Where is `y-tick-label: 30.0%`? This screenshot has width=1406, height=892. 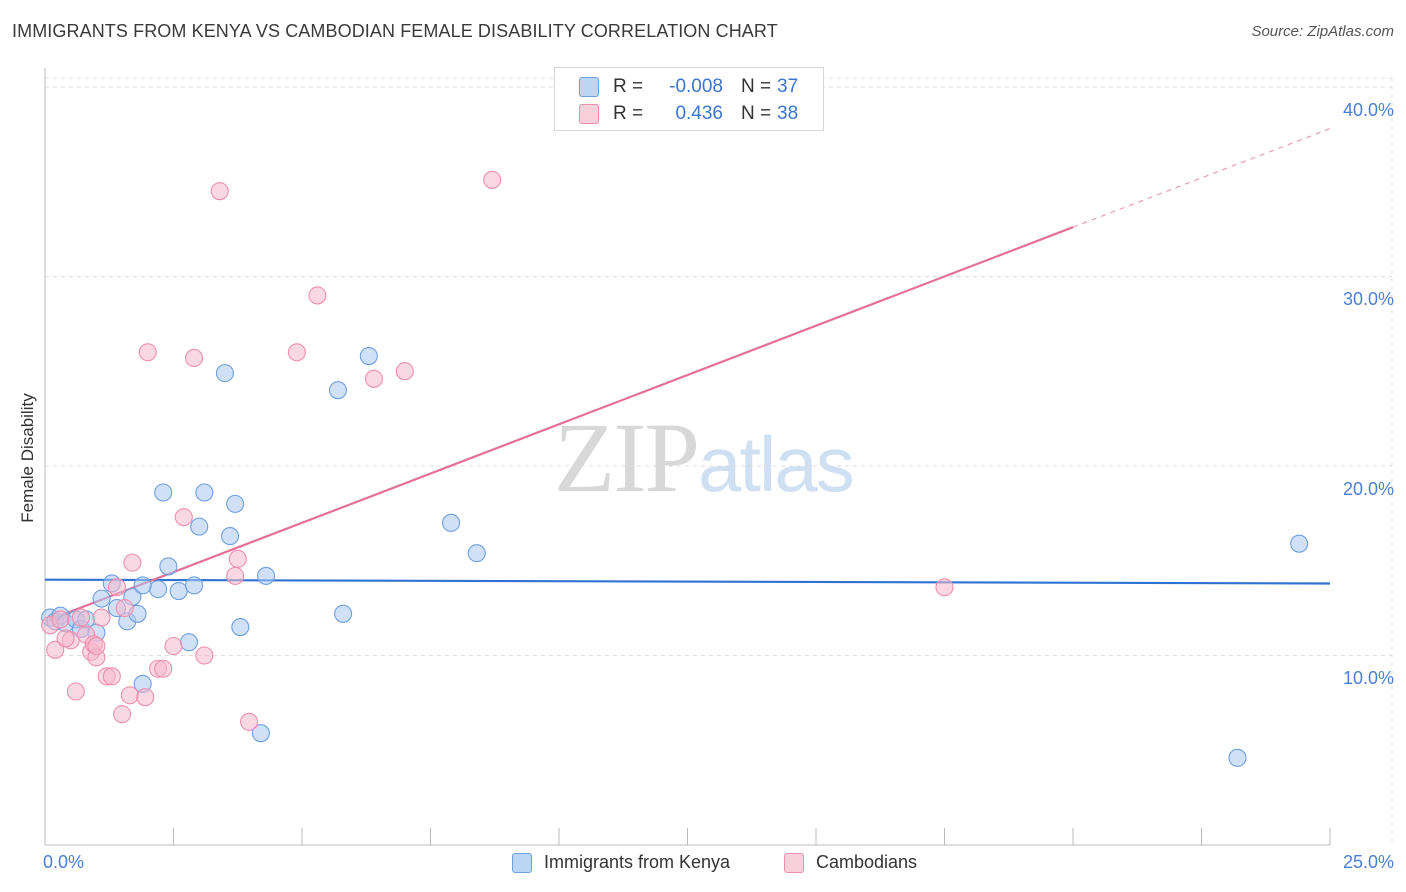
y-tick-label: 30.0% is located at coordinates (1368, 299).